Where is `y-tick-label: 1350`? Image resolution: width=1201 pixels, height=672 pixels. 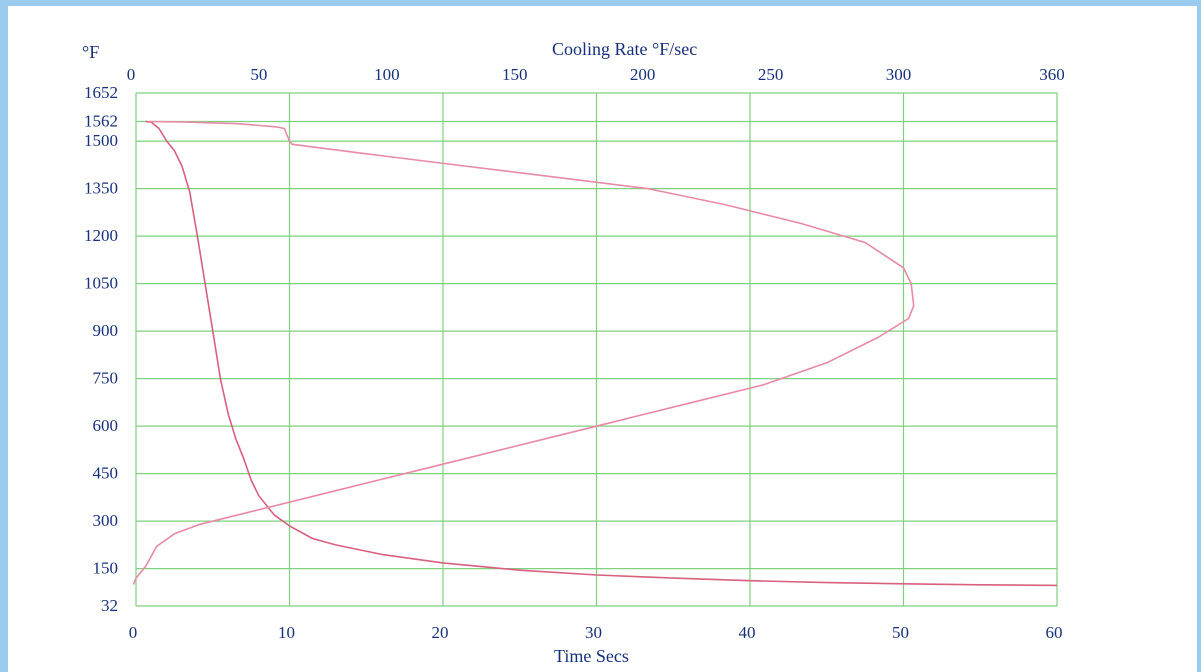 y-tick-label: 1350 is located at coordinates (101, 188).